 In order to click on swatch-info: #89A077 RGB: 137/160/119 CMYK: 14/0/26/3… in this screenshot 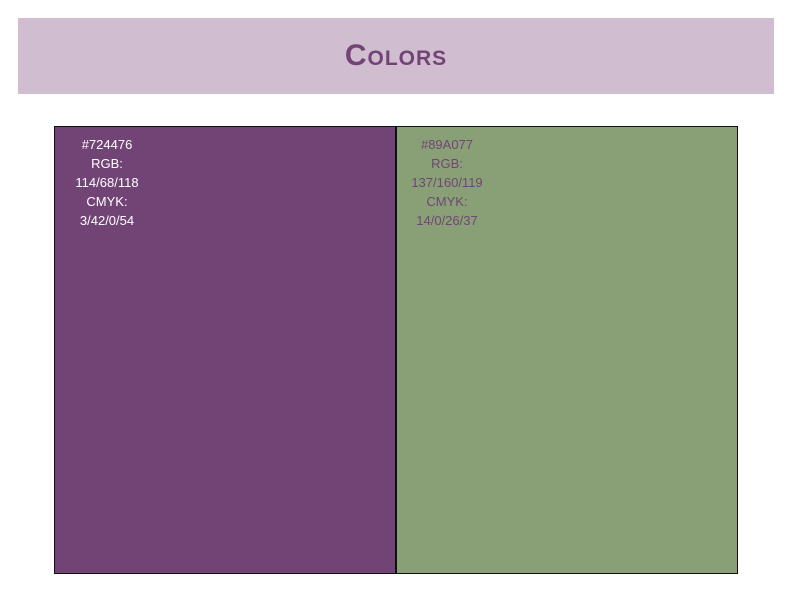, I will do `click(447, 182)`.